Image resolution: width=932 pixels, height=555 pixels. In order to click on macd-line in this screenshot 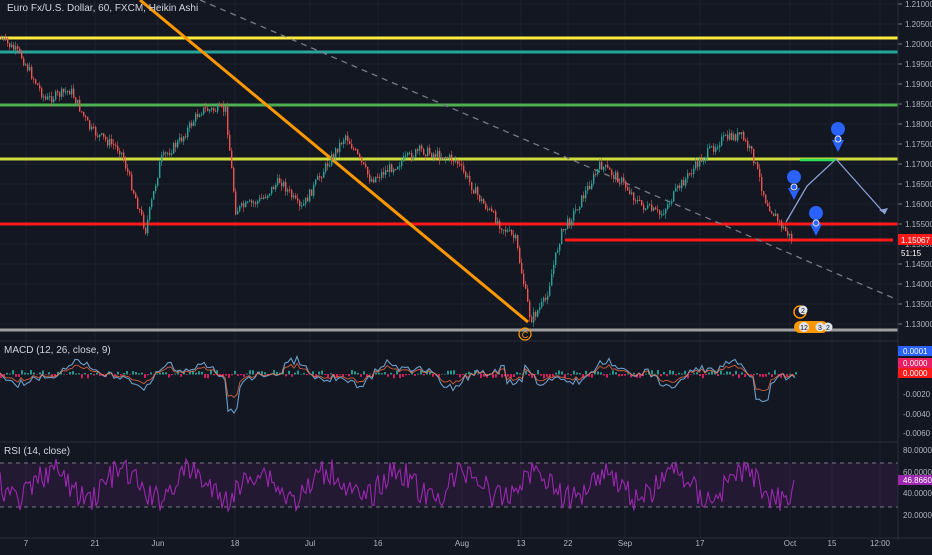, I will do `click(398, 384)`.